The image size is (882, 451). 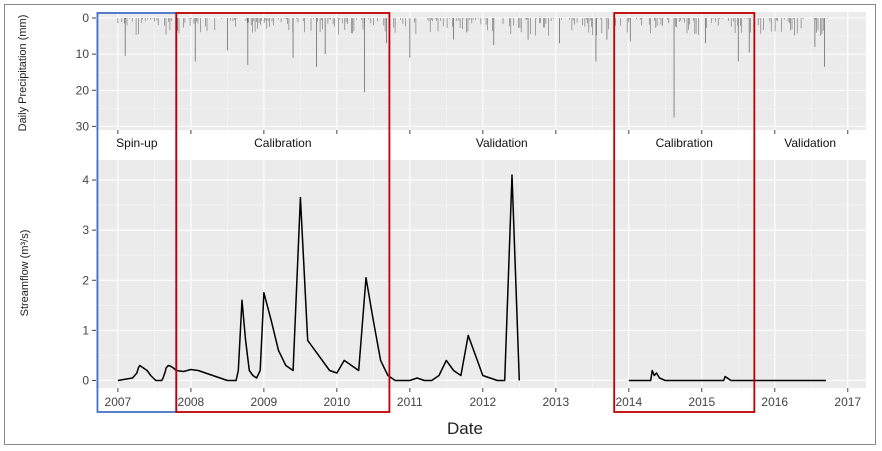 What do you see at coordinates (118, 402) in the screenshot?
I see `x-tick-label: 2007` at bounding box center [118, 402].